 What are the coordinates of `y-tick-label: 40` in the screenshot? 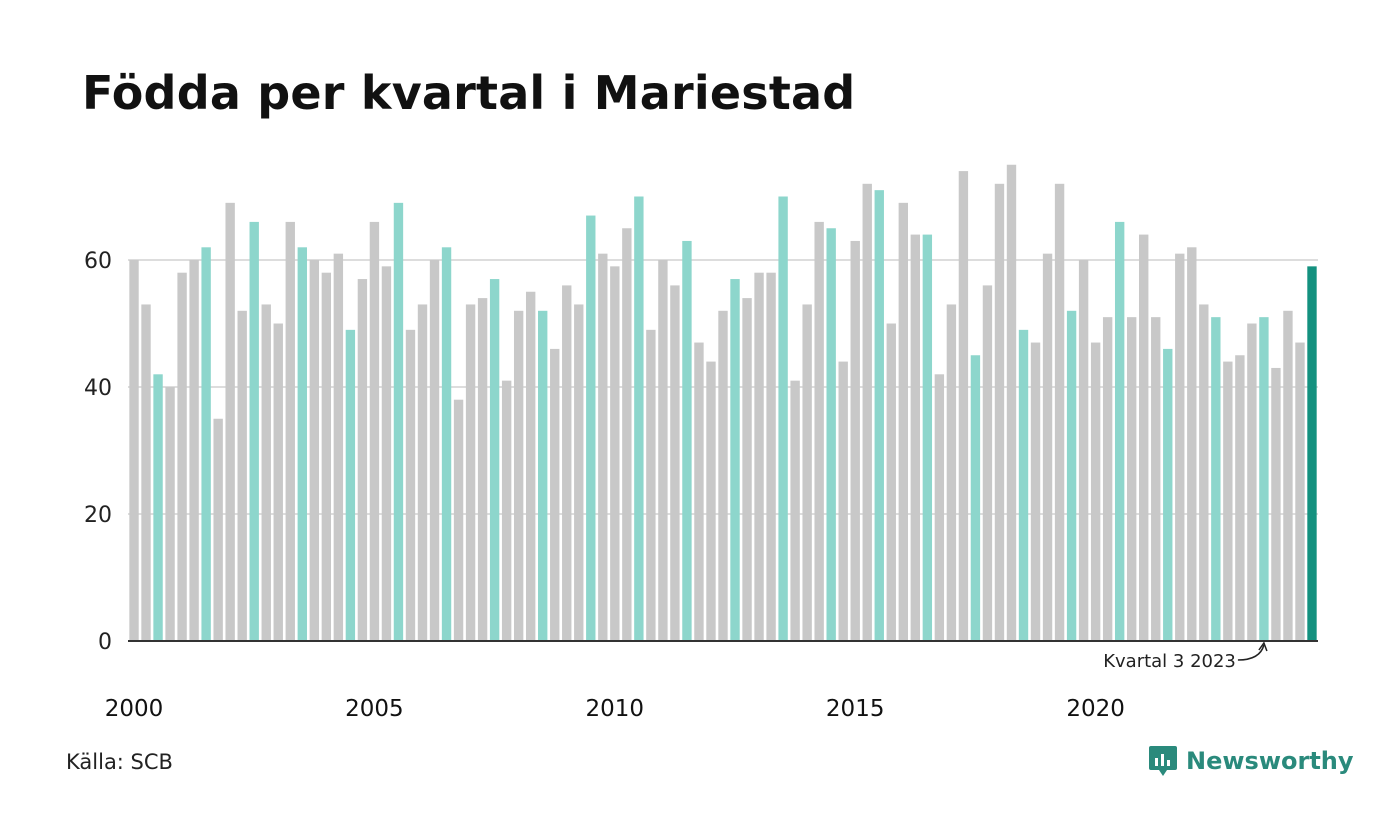 It's located at (98, 388).